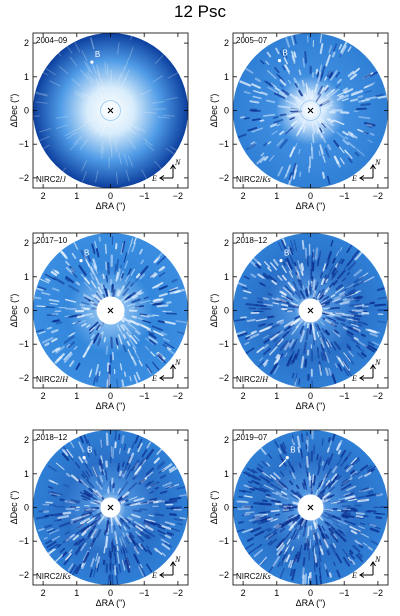 This screenshot has width=400, height=616. Describe the element at coordinates (52, 240) in the screenshot. I see `epoch-label: 2017–10` at that location.